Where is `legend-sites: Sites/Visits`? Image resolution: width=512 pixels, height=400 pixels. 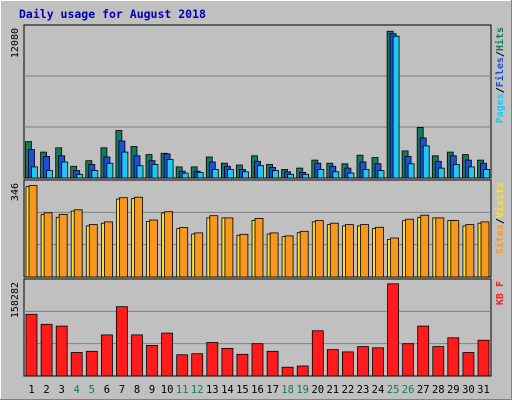 legend-sites: Sites/Visits is located at coordinates (500, 218).